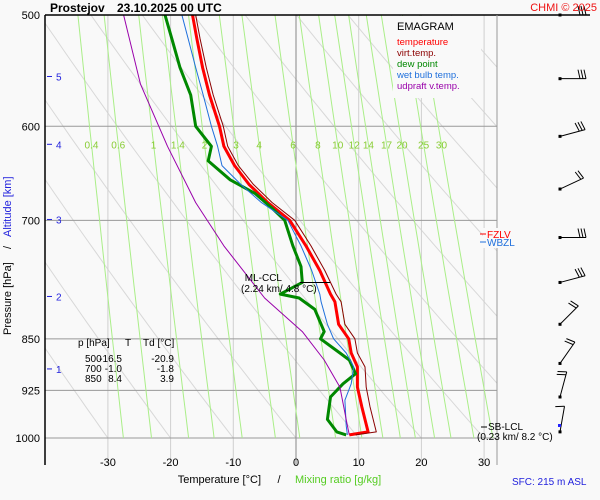  I want to click on level-label-bg, so click(503, 238).